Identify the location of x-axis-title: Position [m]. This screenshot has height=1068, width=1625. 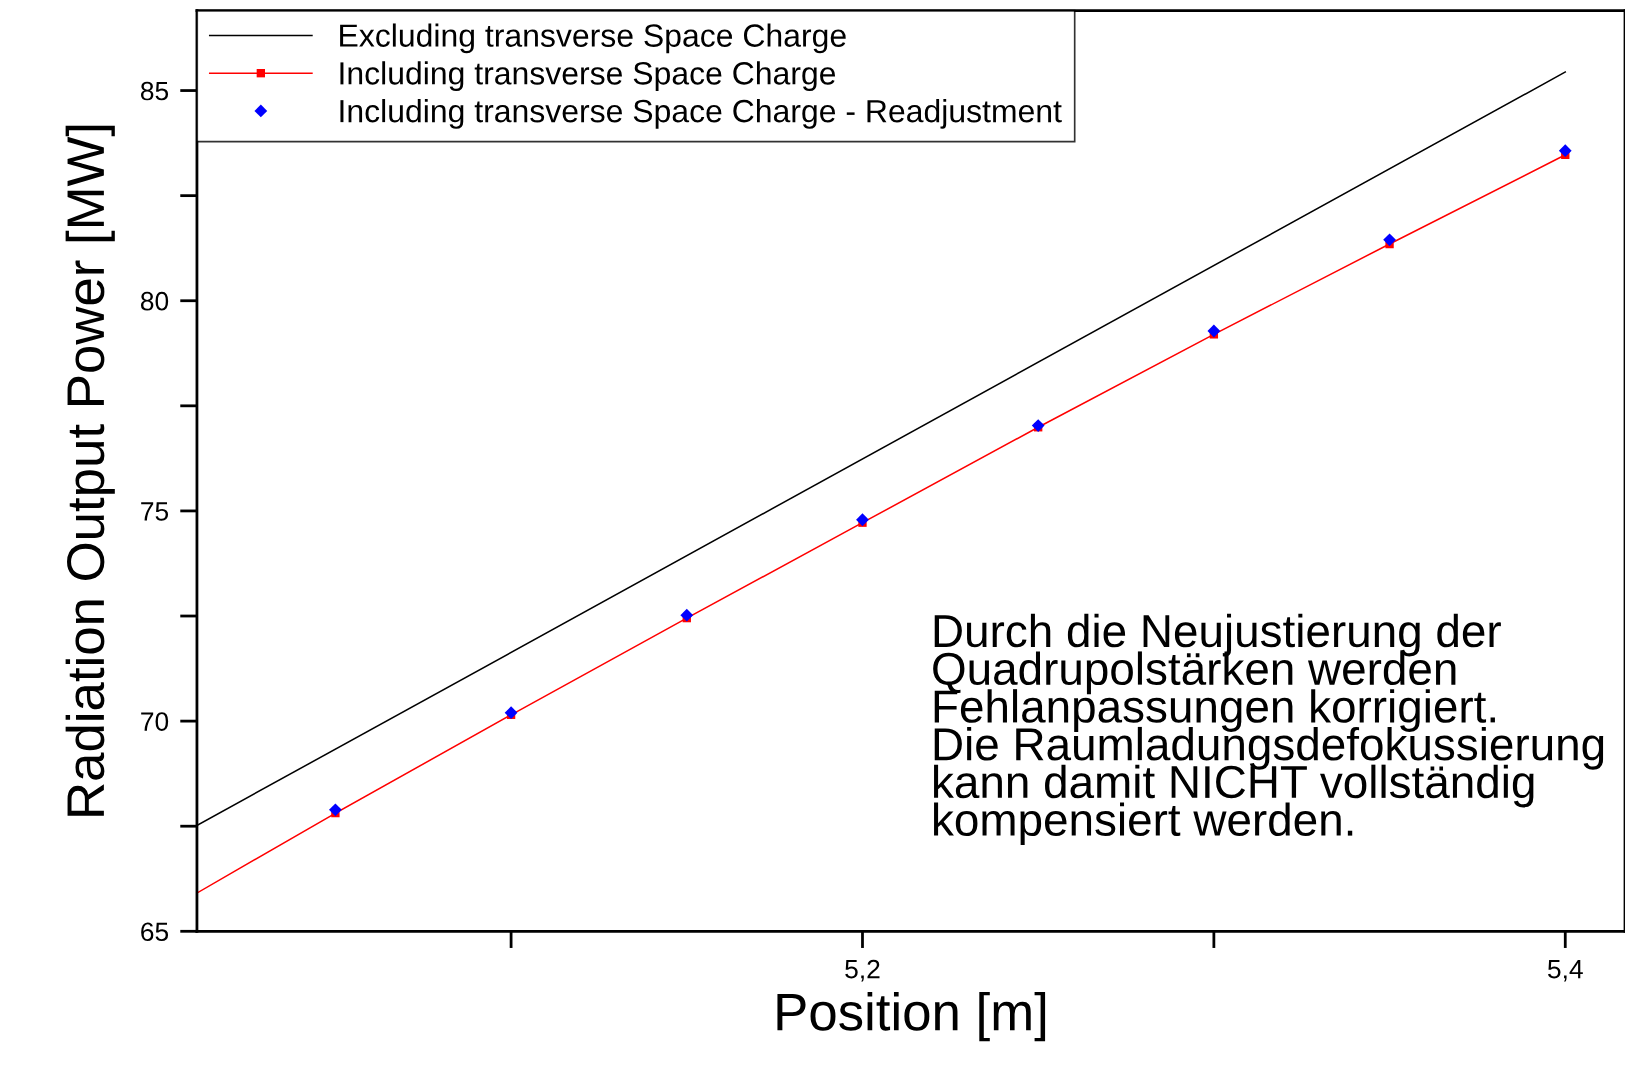
(911, 1017).